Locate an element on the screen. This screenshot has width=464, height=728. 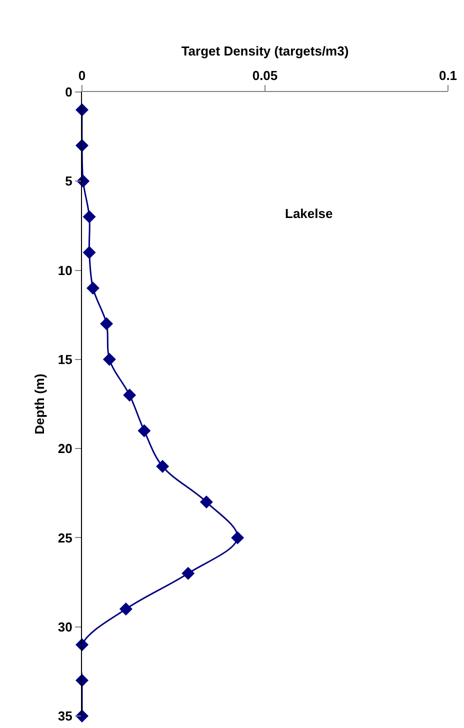
y-tick-label: 0 is located at coordinates (68, 92).